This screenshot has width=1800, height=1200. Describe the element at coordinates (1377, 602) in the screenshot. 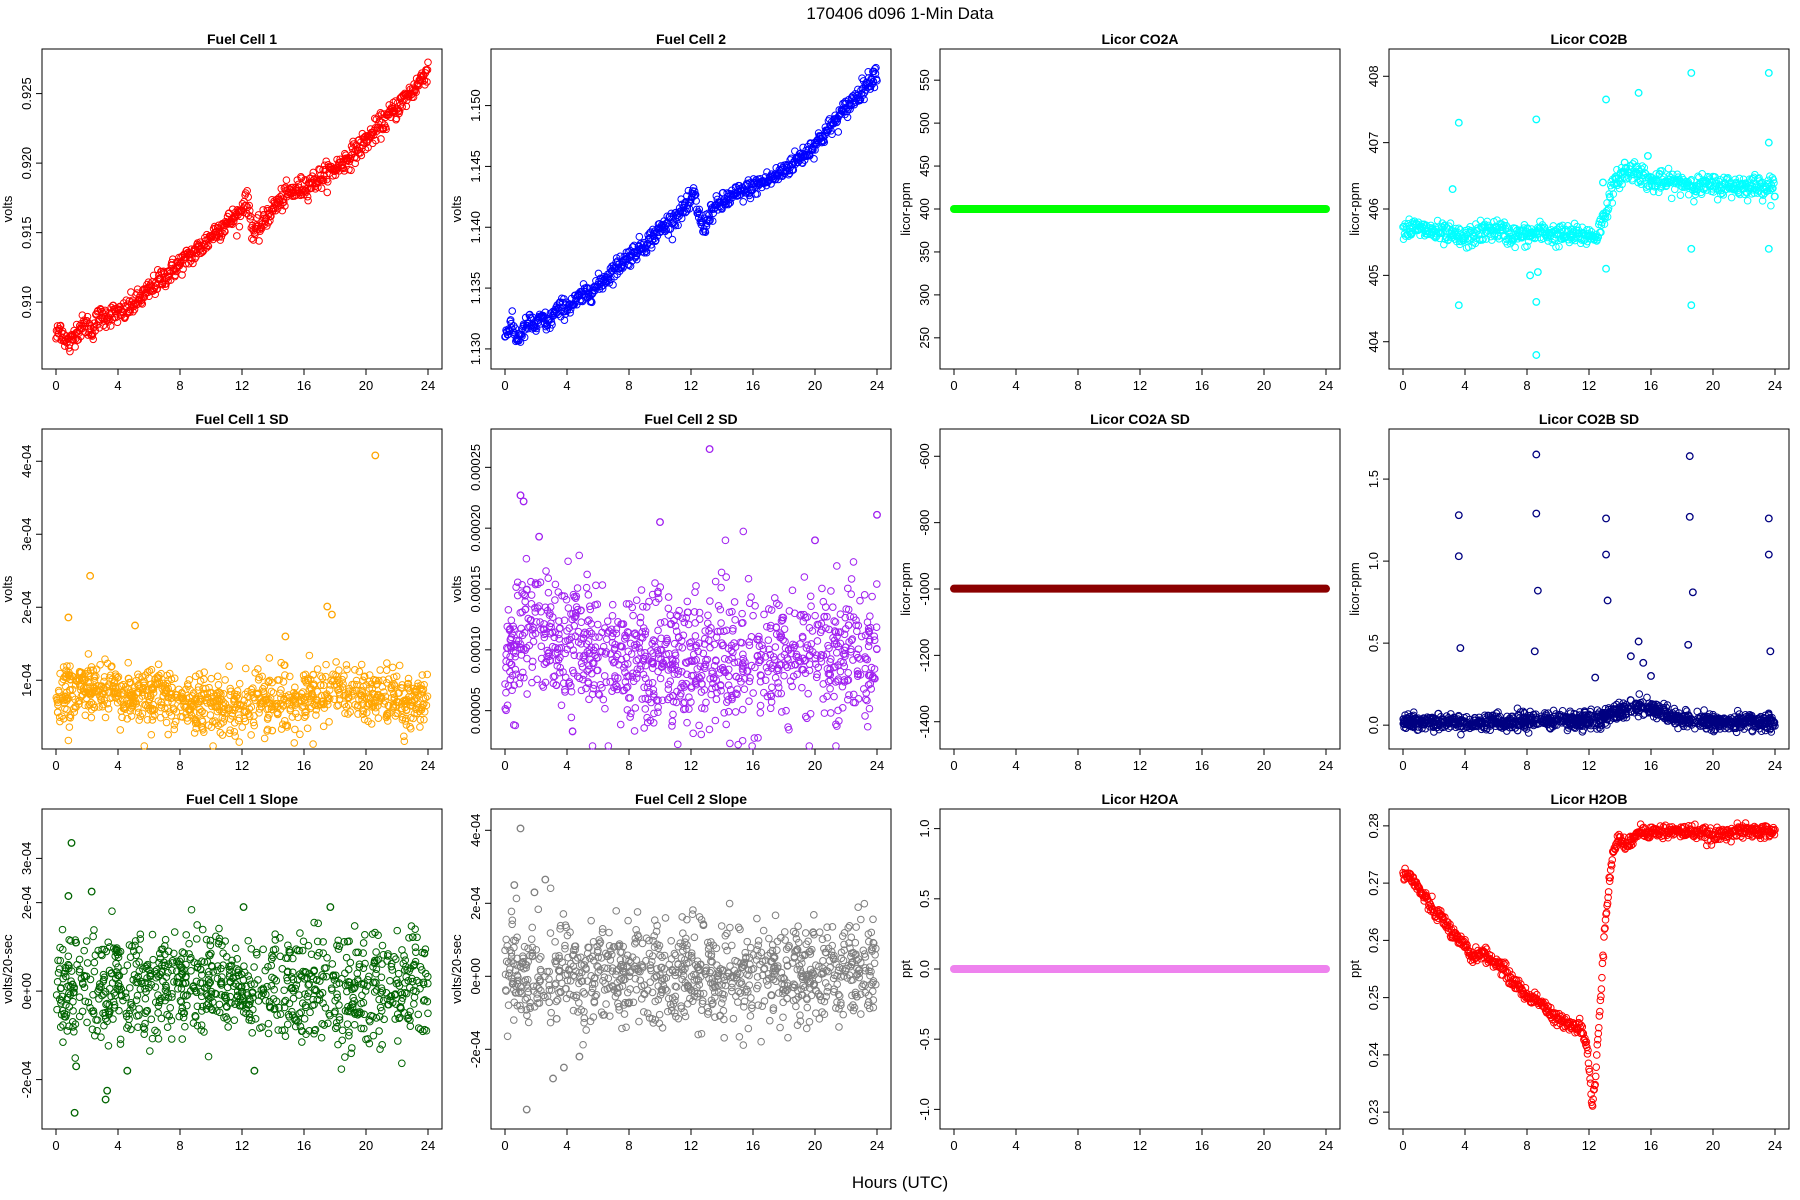

I see `y-axis: 0.00.51.01.5` at that location.